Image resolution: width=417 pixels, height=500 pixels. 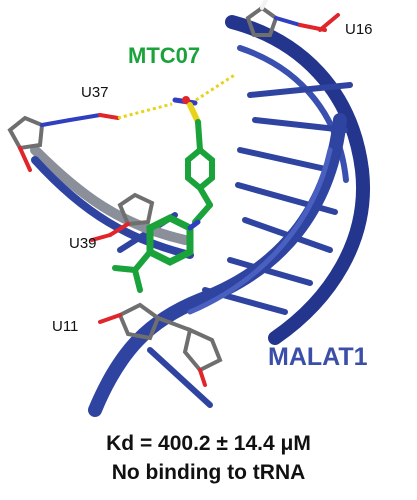 What do you see at coordinates (292, 18) in the screenshot?
I see `nucleotide-u16` at bounding box center [292, 18].